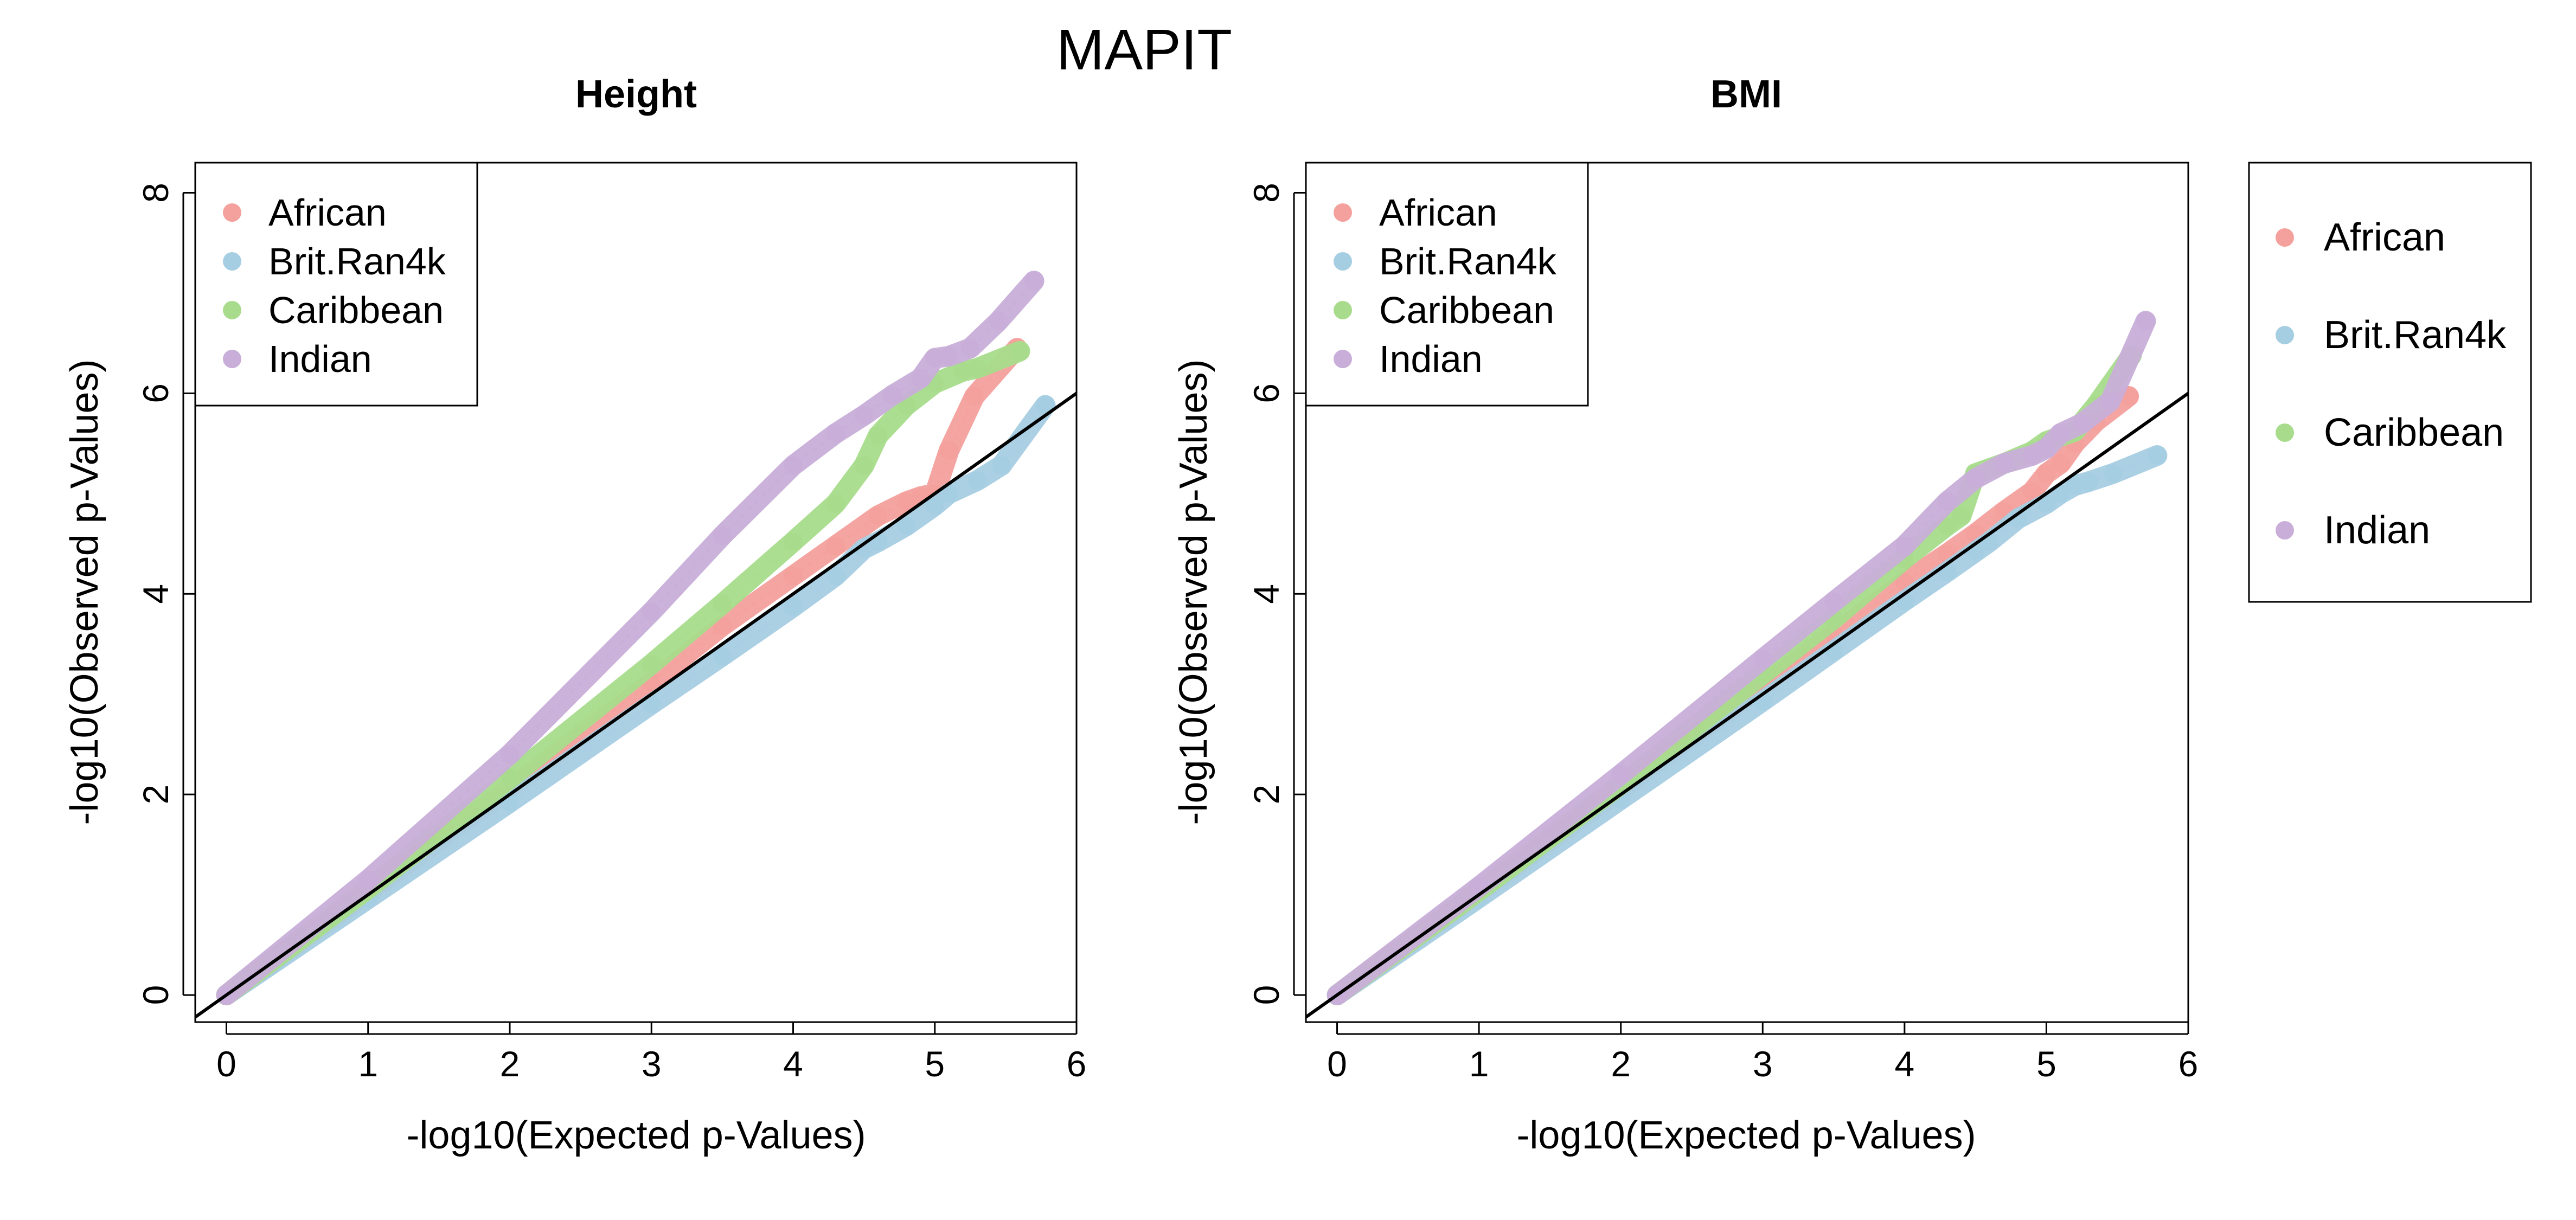 The image size is (2576, 1220). Describe the element at coordinates (636, 94) in the screenshot. I see `panel-title: Height` at that location.